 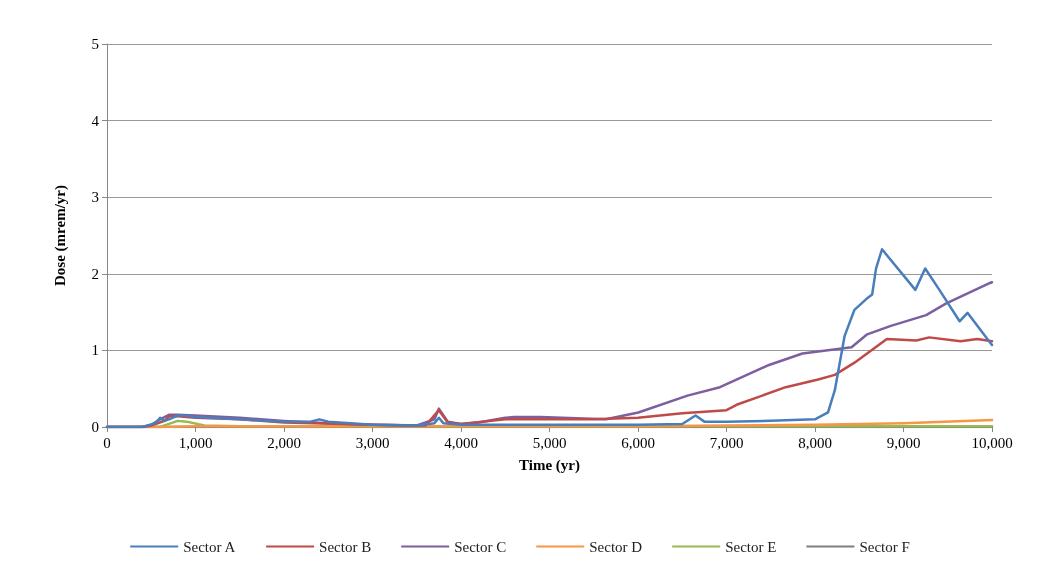 I want to click on y-tick-label: 4, so click(x=95, y=120).